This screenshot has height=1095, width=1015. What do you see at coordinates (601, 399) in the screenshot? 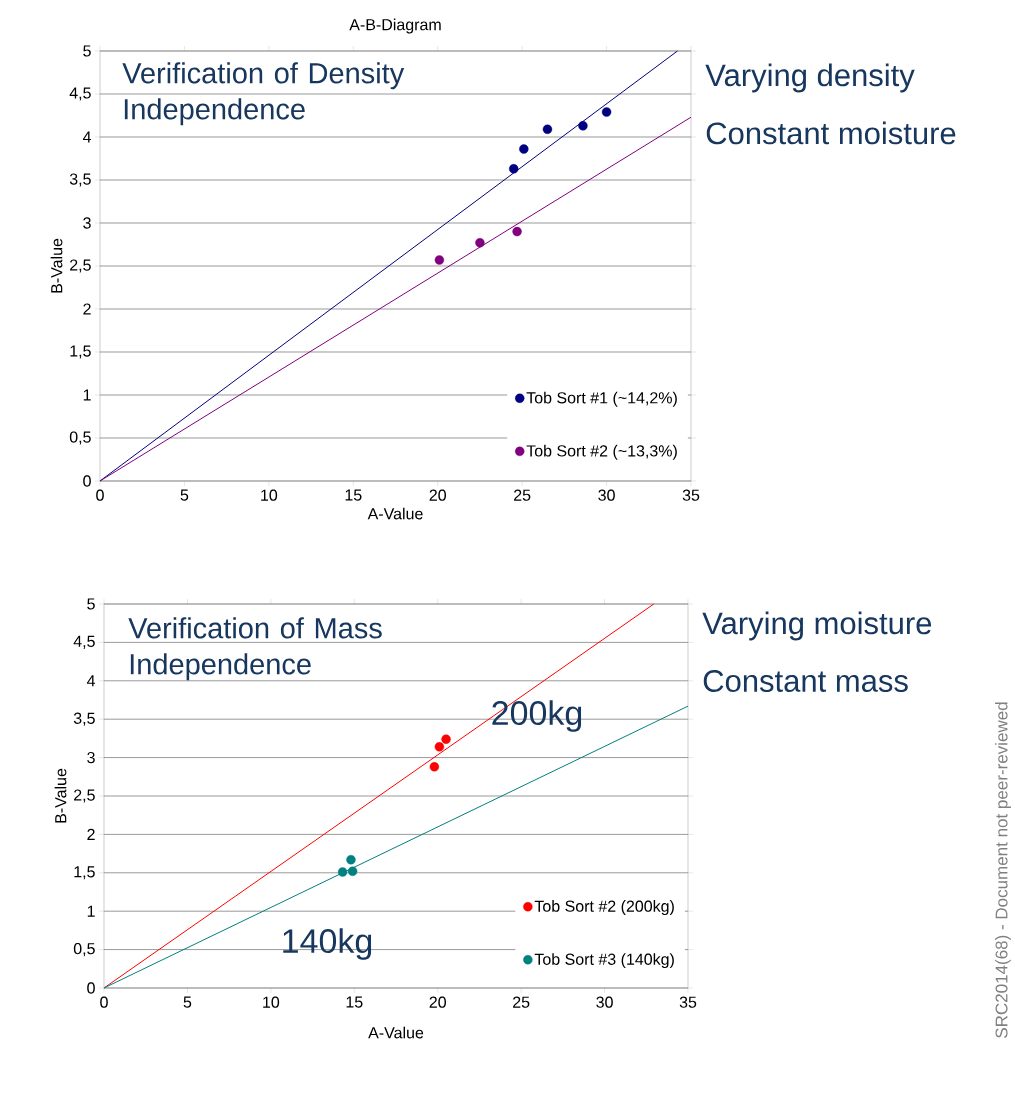
I see `legend-label: Tob Sort #1 (~14,2%)` at bounding box center [601, 399].